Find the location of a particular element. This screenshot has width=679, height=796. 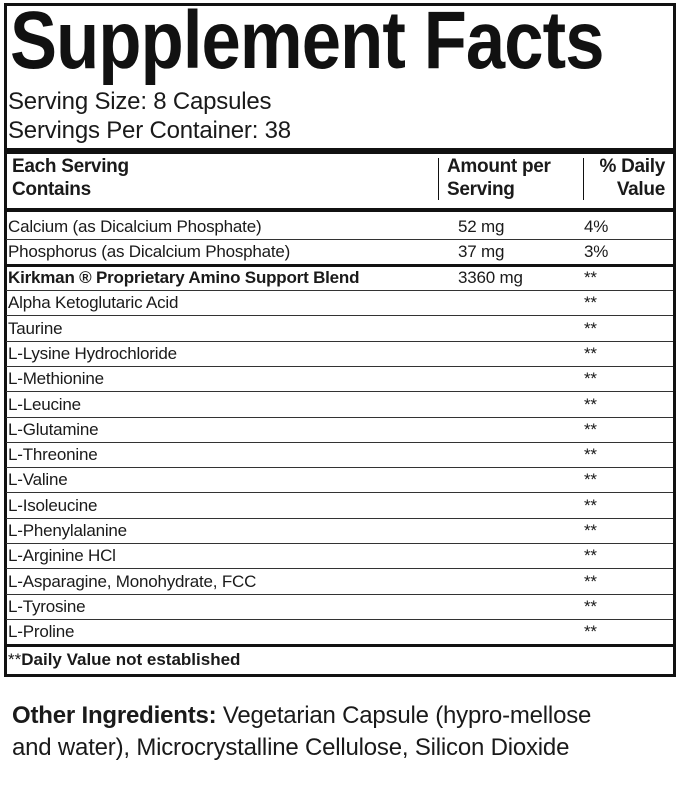

table-row: L-Leucine ** is located at coordinates (339, 405).